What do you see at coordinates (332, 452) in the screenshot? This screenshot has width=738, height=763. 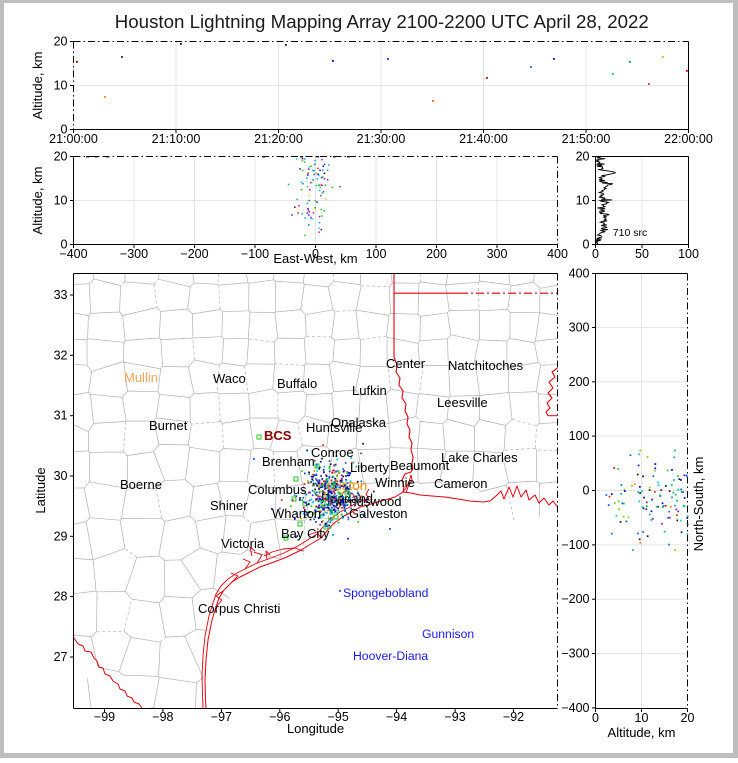 I see `svg-text: Conroe` at bounding box center [332, 452].